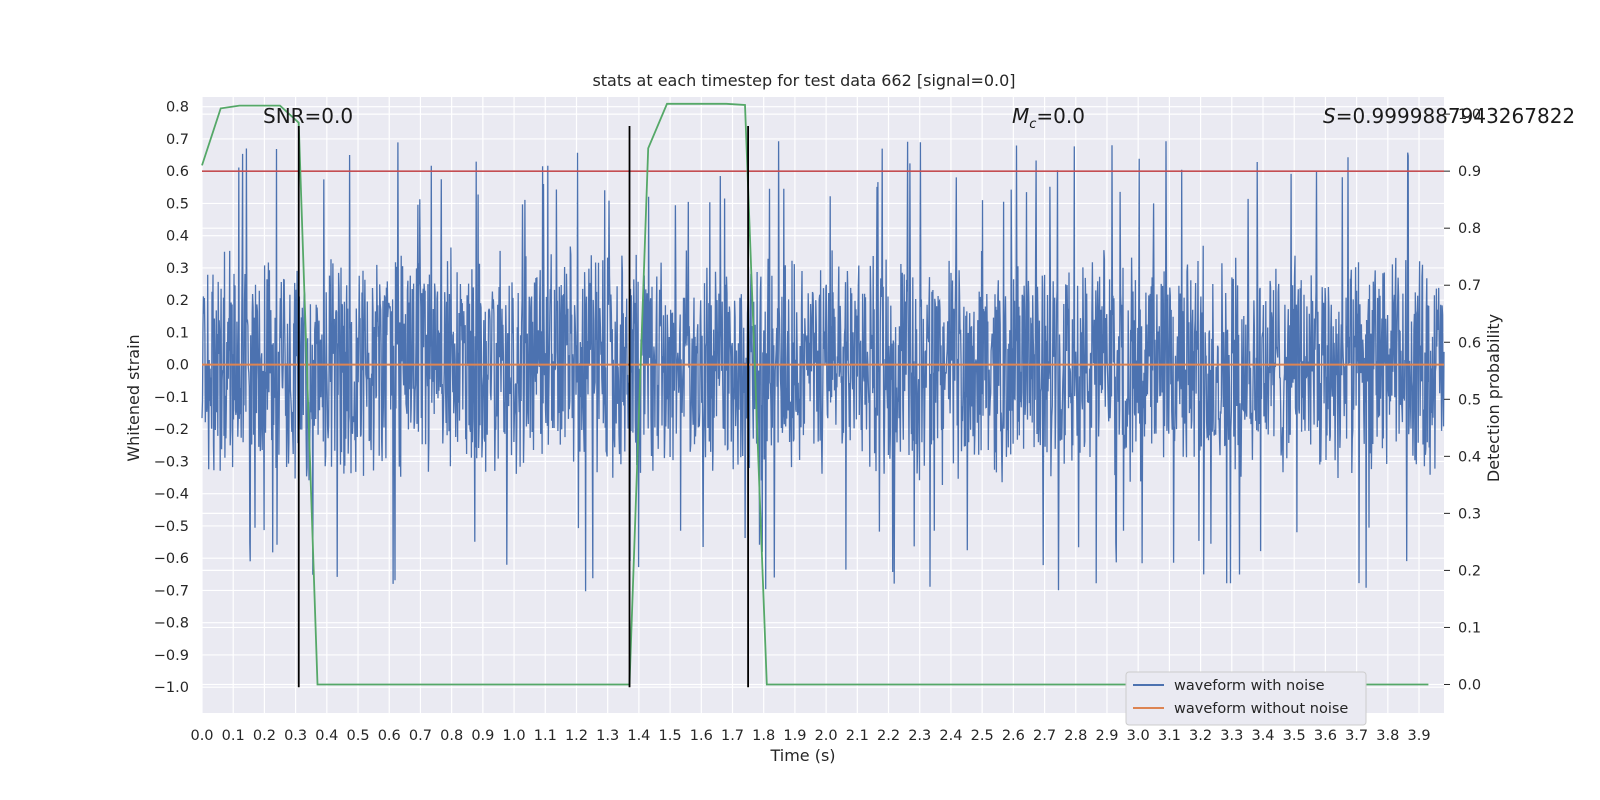  Describe the element at coordinates (1469, 286) in the screenshot. I see `y2-tick-label: 0.7` at that location.